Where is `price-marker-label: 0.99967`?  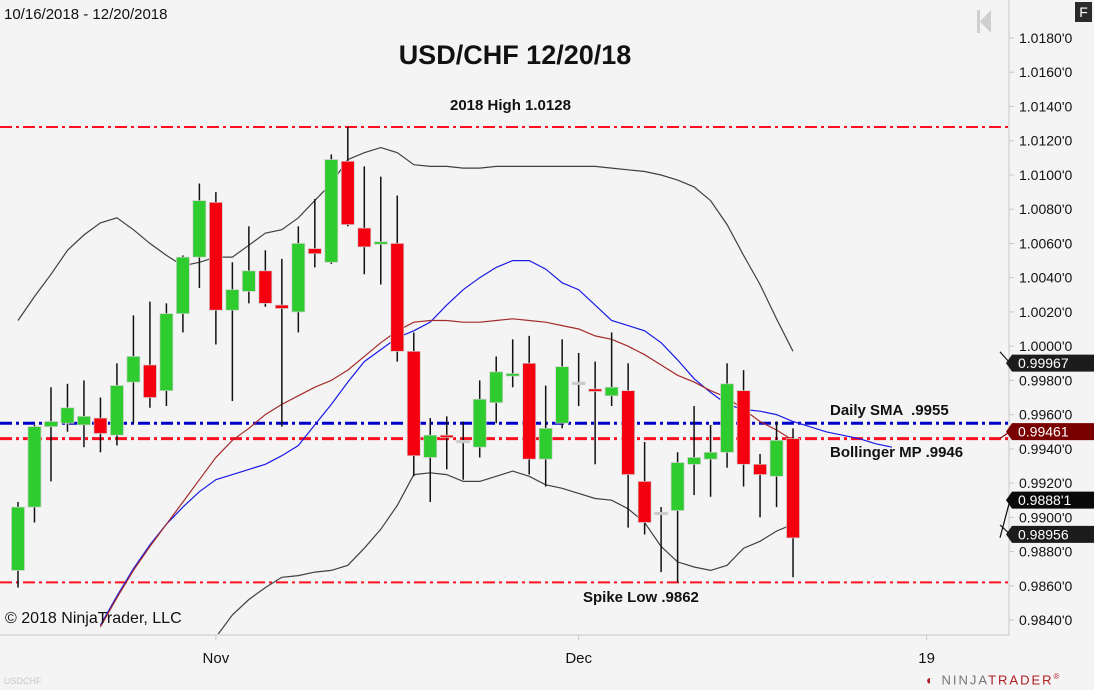 price-marker-label: 0.99967 is located at coordinates (1043, 363).